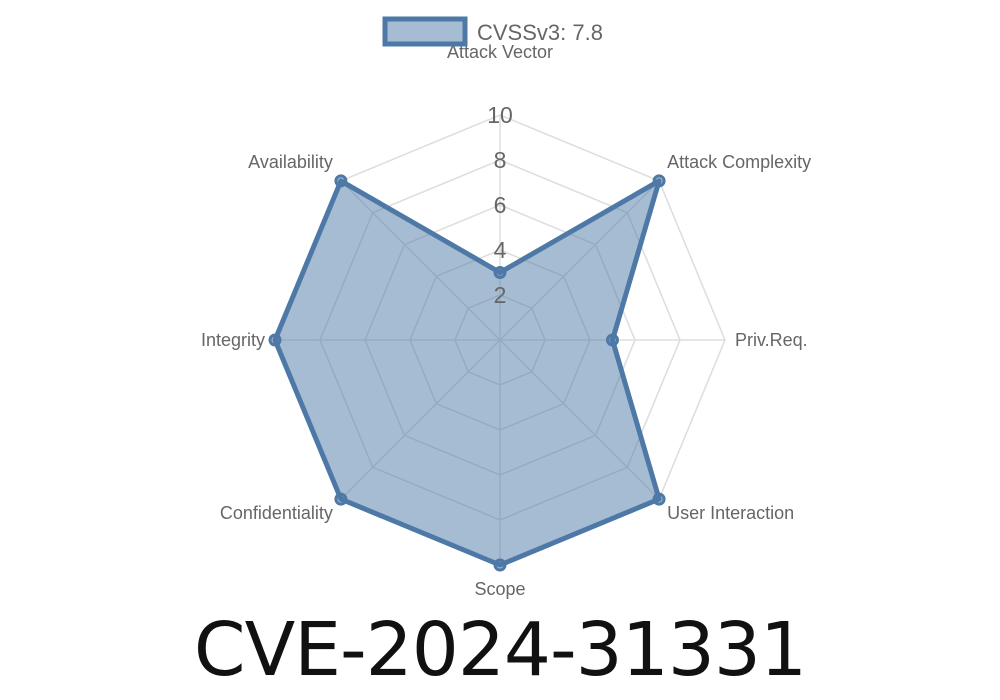 The width and height of the screenshot is (1000, 700). Describe the element at coordinates (500, 52) in the screenshot. I see `axis-label: Attack Vector` at that location.